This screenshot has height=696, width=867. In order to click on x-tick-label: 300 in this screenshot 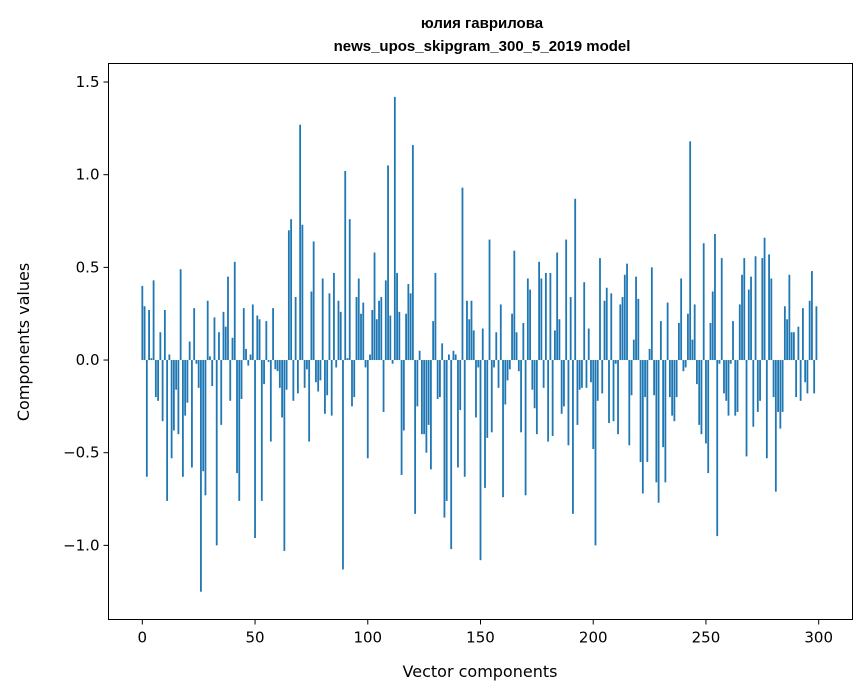, I will do `click(818, 638)`.